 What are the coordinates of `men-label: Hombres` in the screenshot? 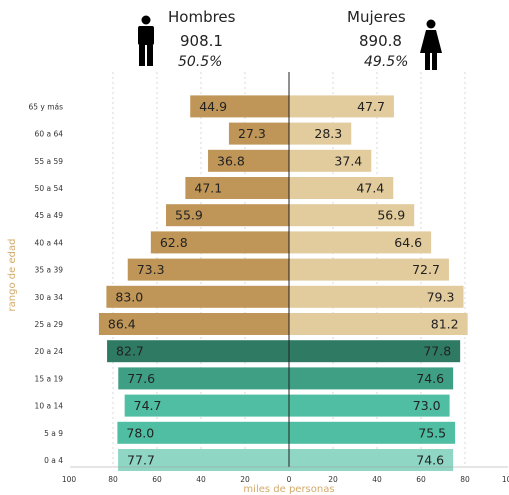 It's located at (202, 17).